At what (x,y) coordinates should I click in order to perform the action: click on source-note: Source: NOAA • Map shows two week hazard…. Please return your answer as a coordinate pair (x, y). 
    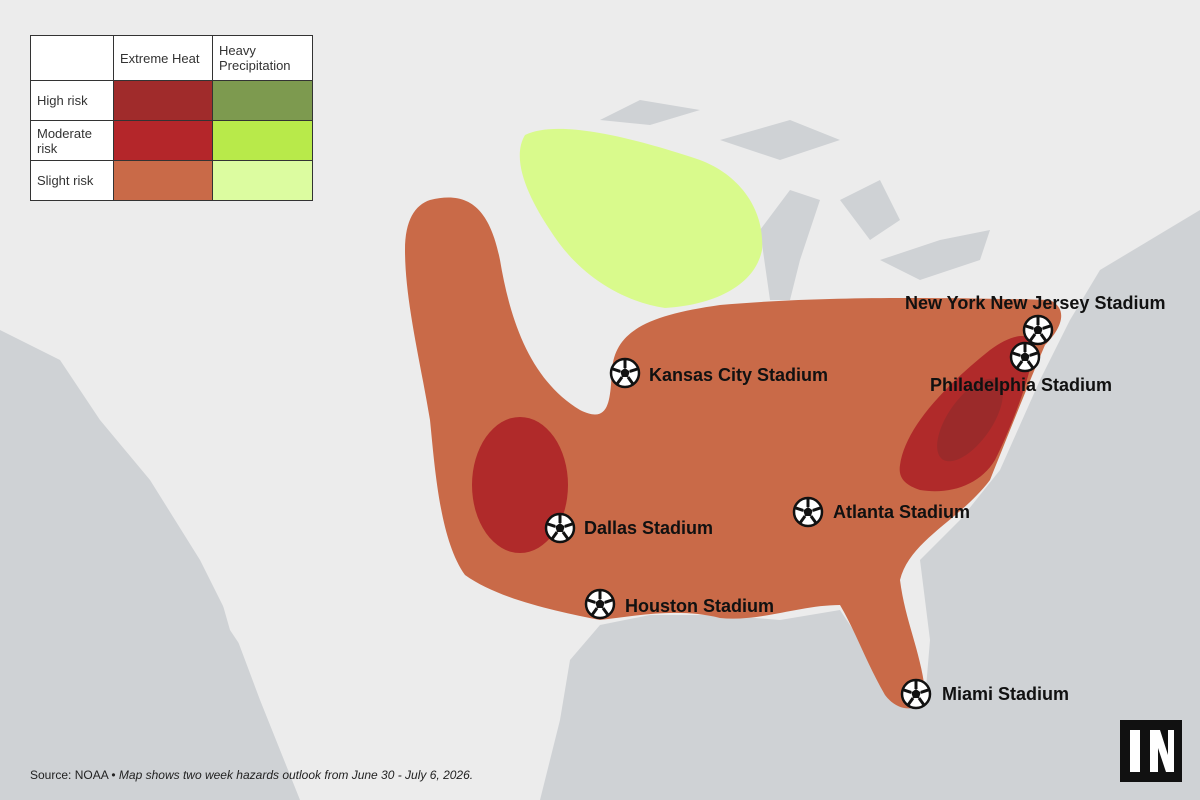
    Looking at the image, I should click on (251, 775).